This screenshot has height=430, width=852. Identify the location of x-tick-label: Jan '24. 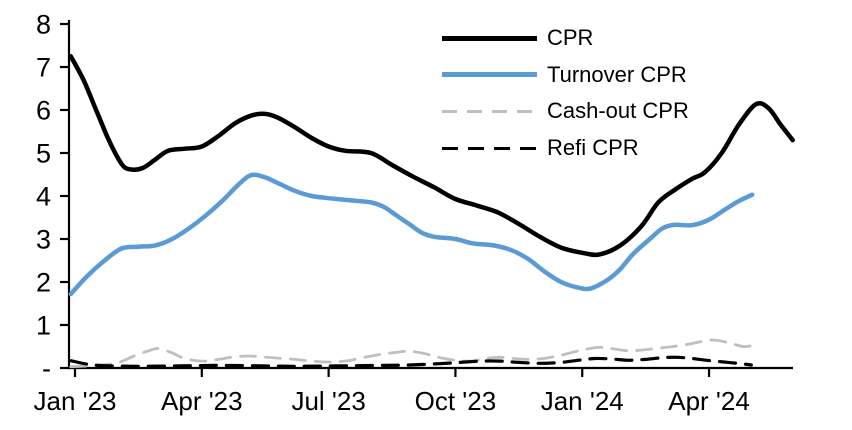
(582, 401).